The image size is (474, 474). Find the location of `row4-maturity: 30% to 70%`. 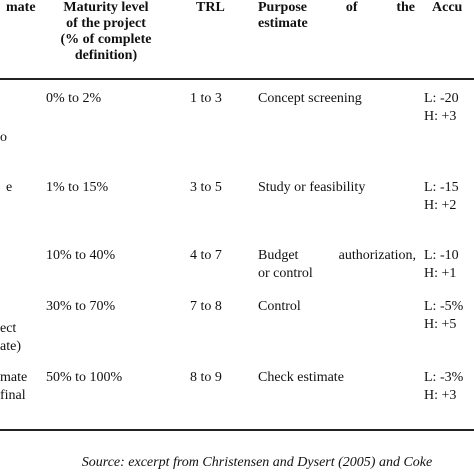

row4-maturity: 30% to 70% is located at coordinates (81, 306).